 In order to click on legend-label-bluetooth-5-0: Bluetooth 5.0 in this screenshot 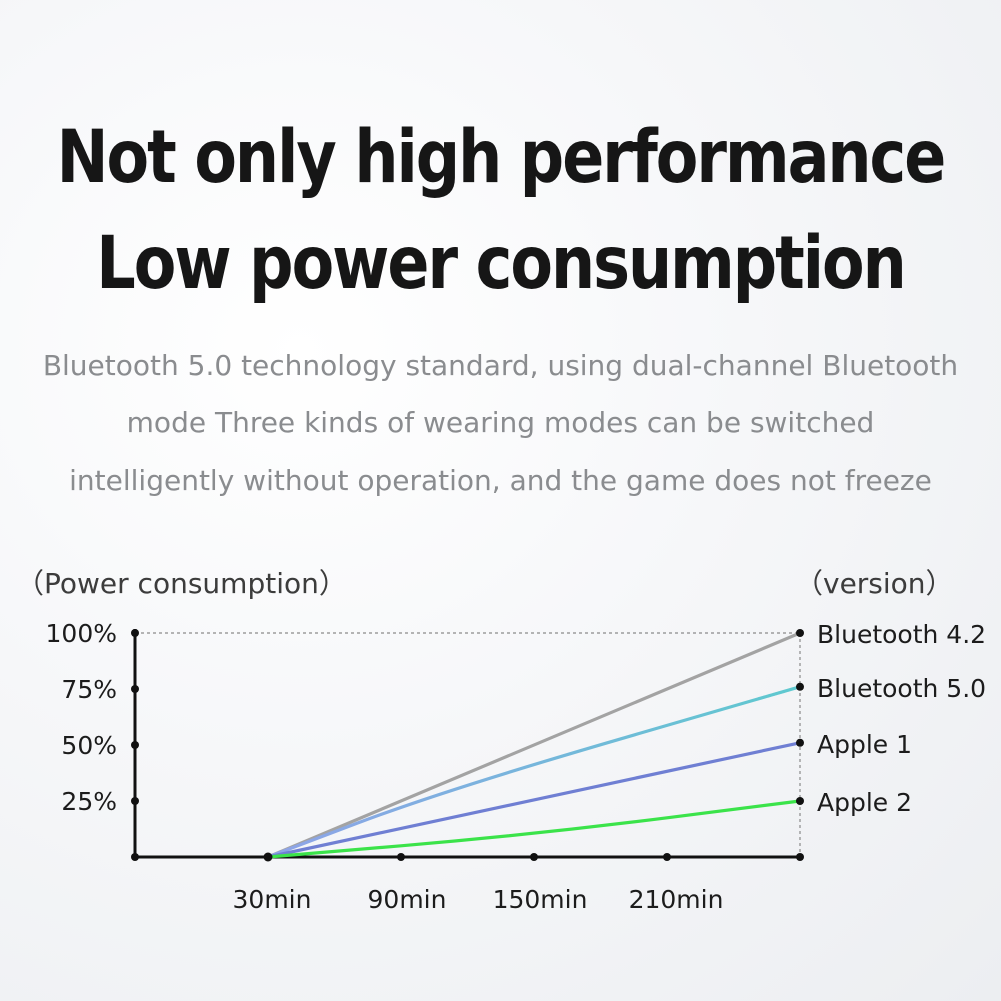, I will do `click(901, 688)`.